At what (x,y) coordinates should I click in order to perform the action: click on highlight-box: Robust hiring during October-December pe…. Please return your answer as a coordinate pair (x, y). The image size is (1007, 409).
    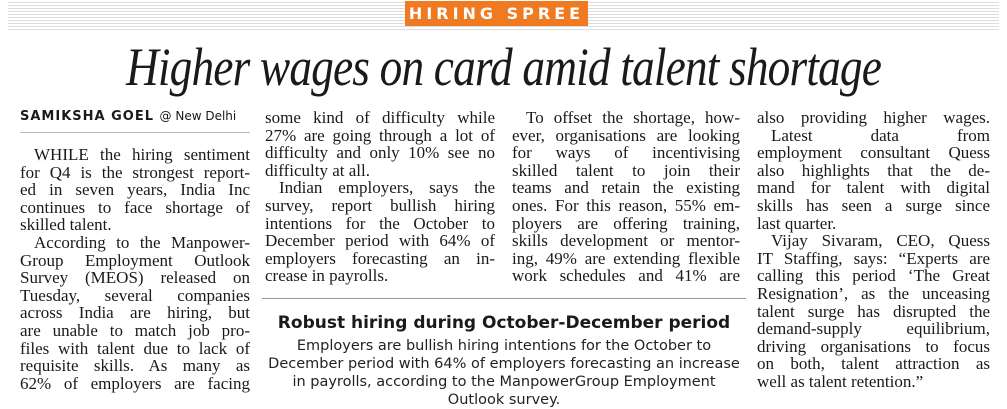
    Looking at the image, I should click on (504, 353).